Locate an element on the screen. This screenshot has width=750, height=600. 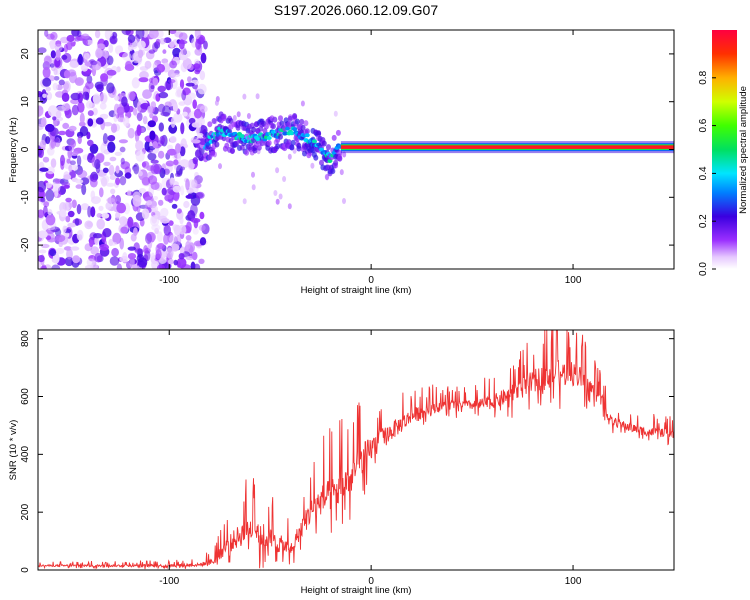
y-tick-label: 600 is located at coordinates (25, 396).